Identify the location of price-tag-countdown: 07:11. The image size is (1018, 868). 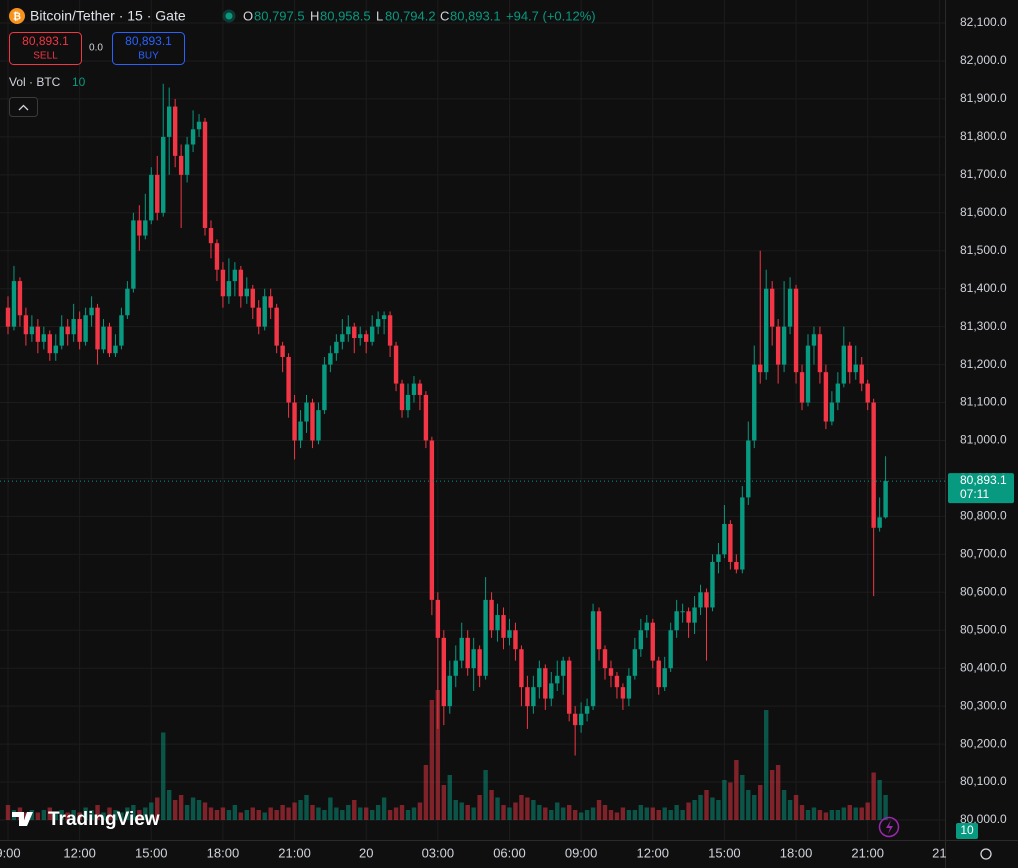
(974, 494).